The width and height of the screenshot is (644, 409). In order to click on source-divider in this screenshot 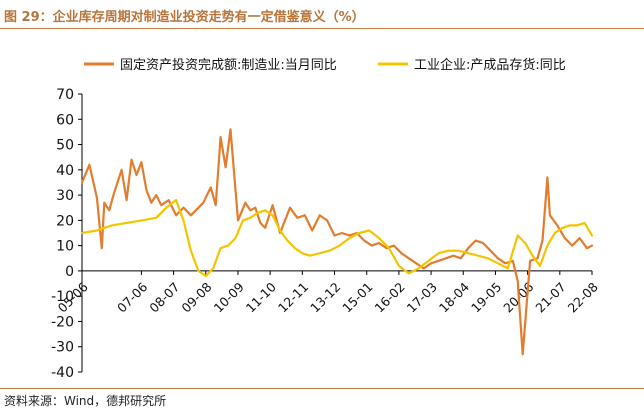, I will do `click(322, 388)`.